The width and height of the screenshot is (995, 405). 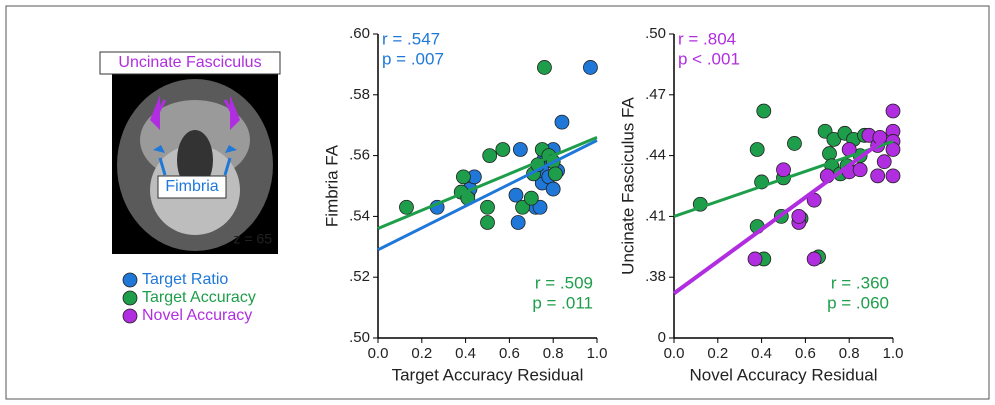 I want to click on stat-annotation: p = .060, so click(x=858, y=302).